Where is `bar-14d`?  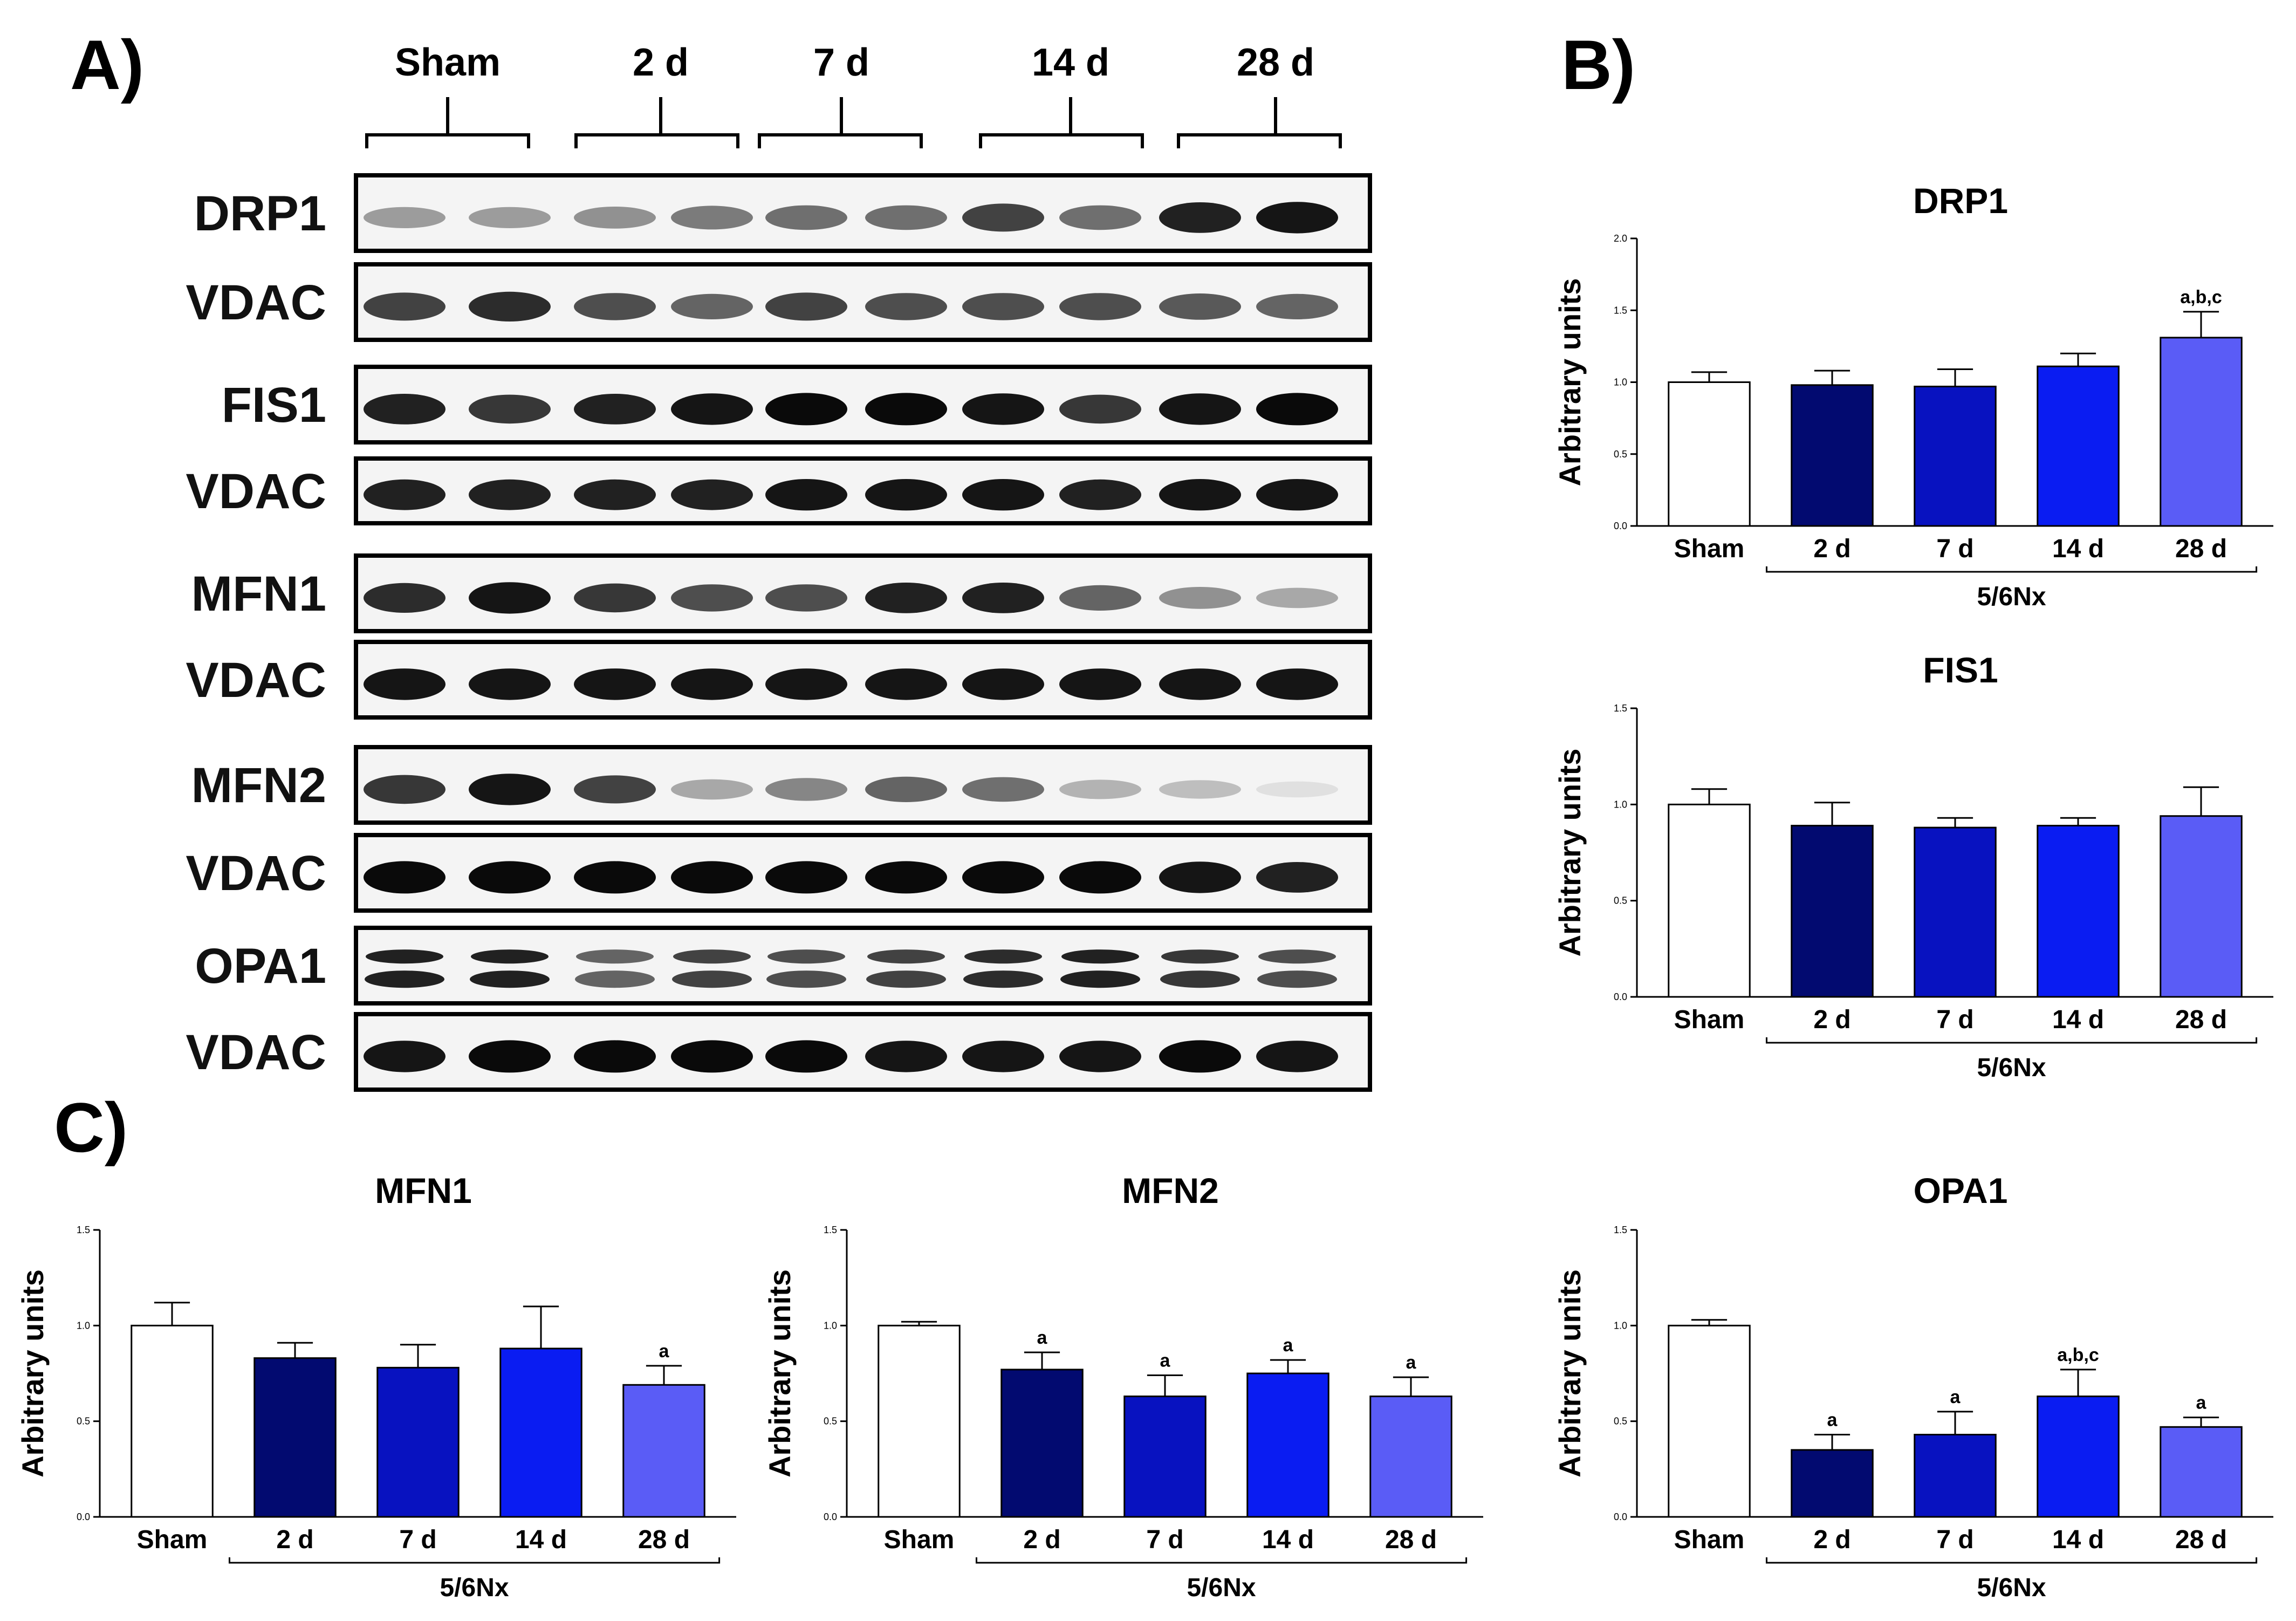
bar-14d is located at coordinates (2078, 912).